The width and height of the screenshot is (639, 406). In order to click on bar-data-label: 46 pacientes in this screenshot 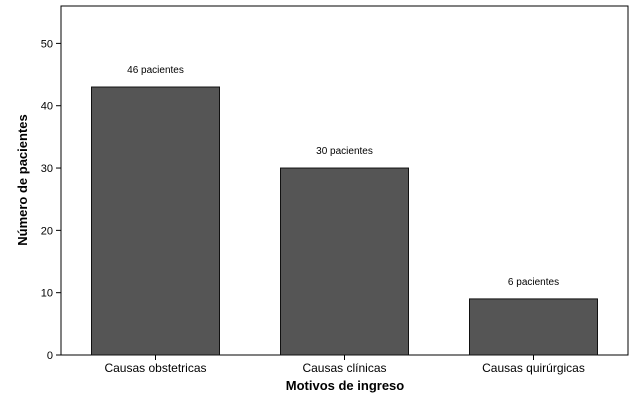, I will do `click(155, 70)`.